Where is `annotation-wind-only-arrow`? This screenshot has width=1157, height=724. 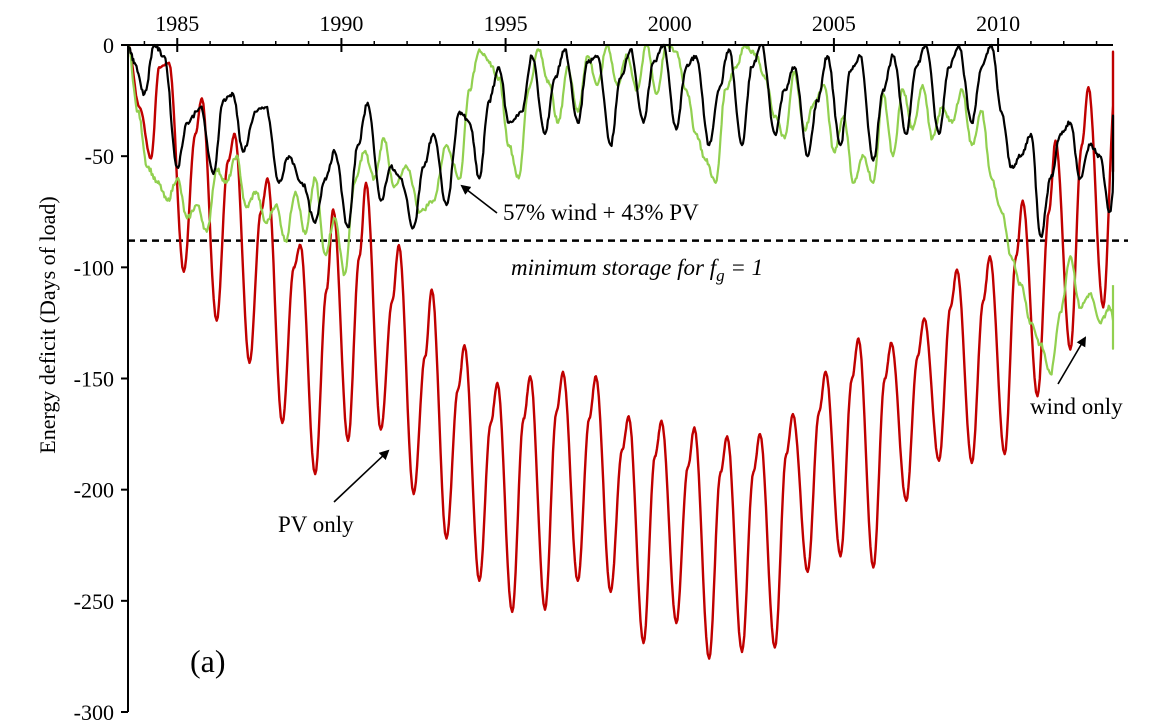 annotation-wind-only-arrow is located at coordinates (1072, 360).